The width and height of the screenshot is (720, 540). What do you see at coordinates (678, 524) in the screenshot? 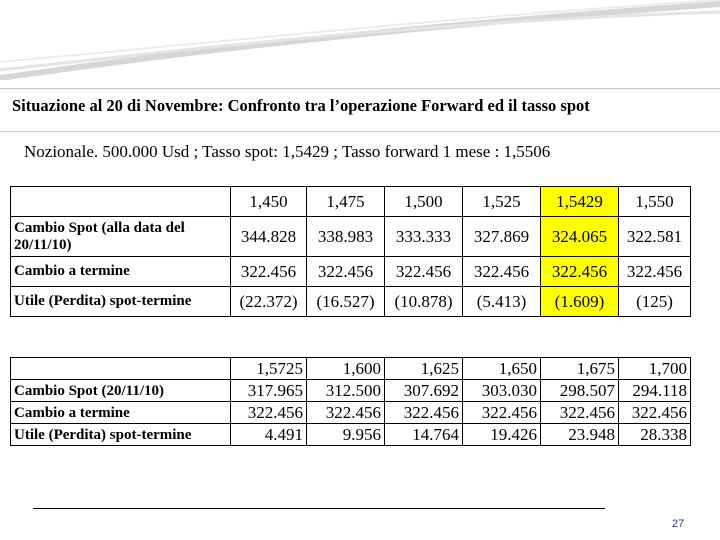
I see `page-number: 27` at bounding box center [678, 524].